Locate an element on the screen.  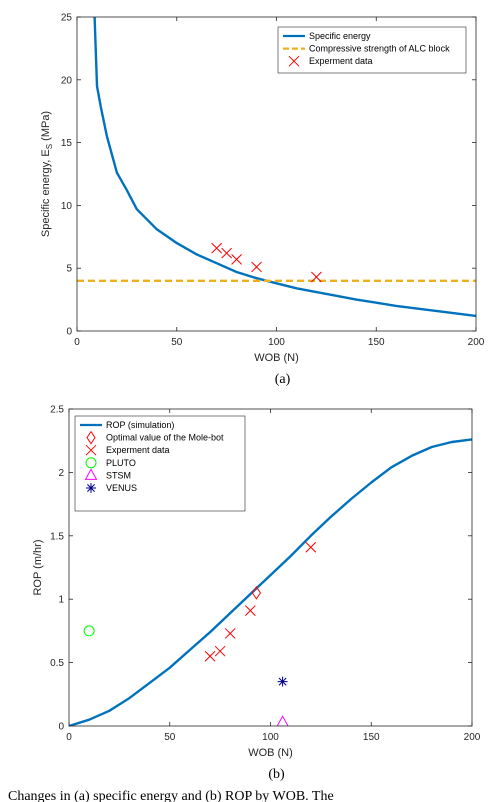
y-axis-label-main: ROP (m/hr) is located at coordinates (38, 567).